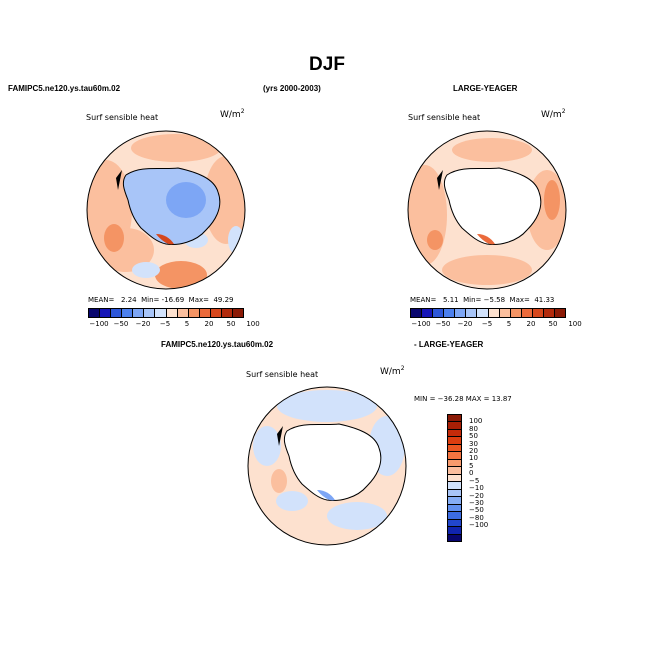 The height and width of the screenshot is (654, 654). I want to click on diff-case-right-label: - LARGE-YEAGER, so click(449, 344).